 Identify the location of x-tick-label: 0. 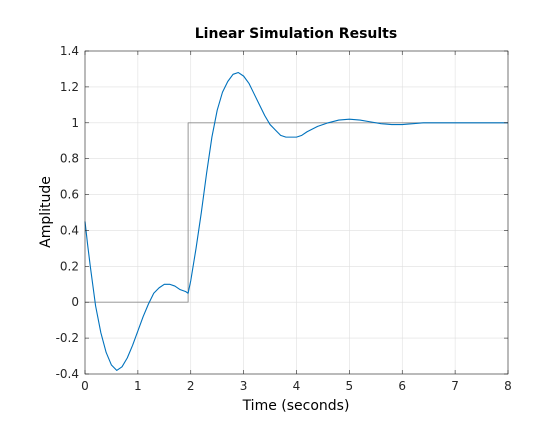
(85, 386).